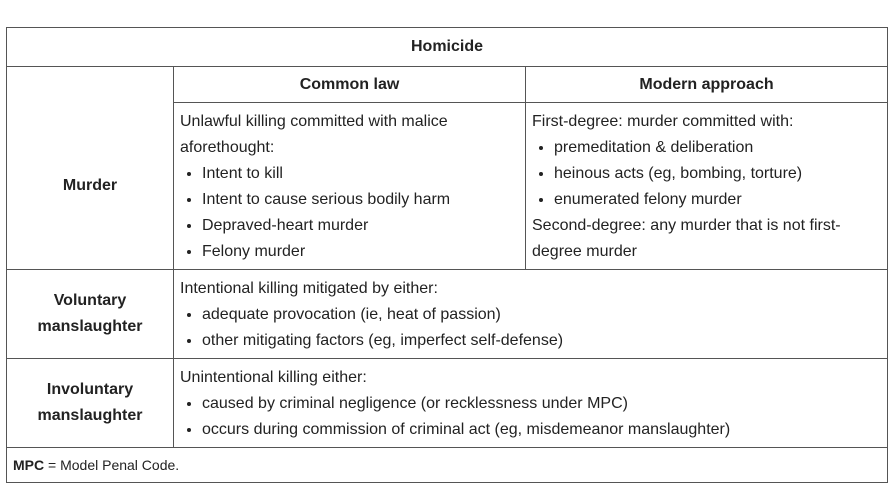 The height and width of the screenshot is (486, 890). I want to click on row-header-line: Involuntary, so click(90, 389).